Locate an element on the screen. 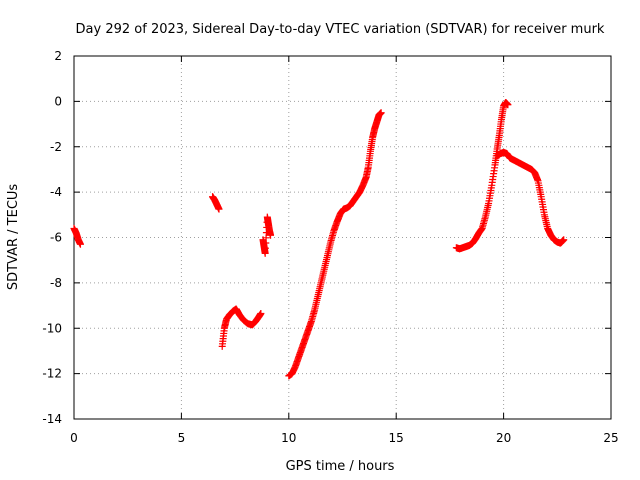  x-tick-label: 25 is located at coordinates (610, 438).